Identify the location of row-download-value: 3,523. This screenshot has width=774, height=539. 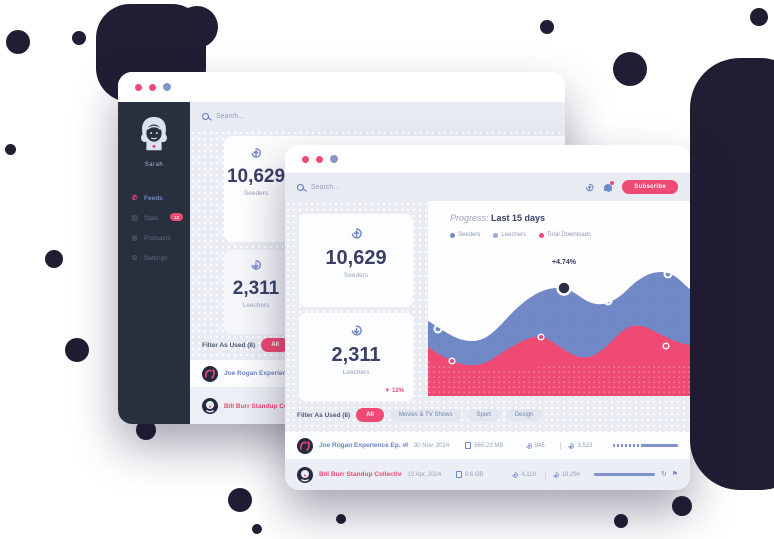
(585, 445).